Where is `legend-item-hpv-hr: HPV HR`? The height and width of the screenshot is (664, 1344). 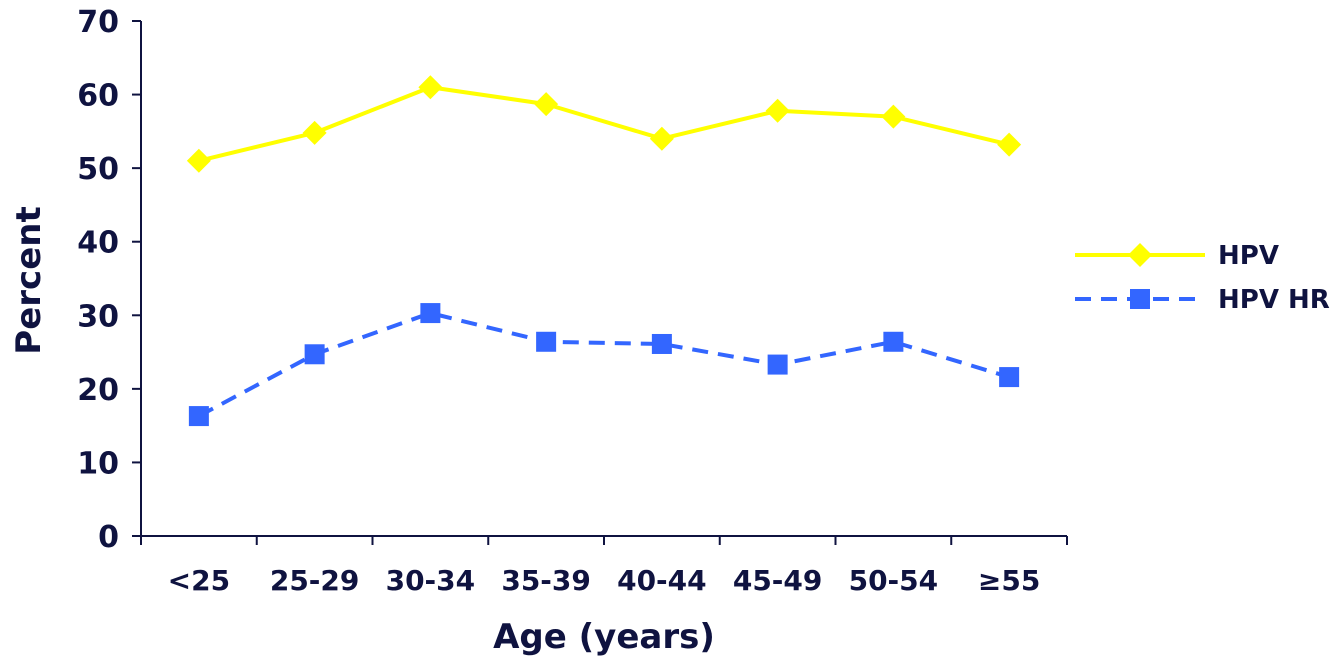
legend-item-hpv-hr: HPV HR is located at coordinates (1202, 300).